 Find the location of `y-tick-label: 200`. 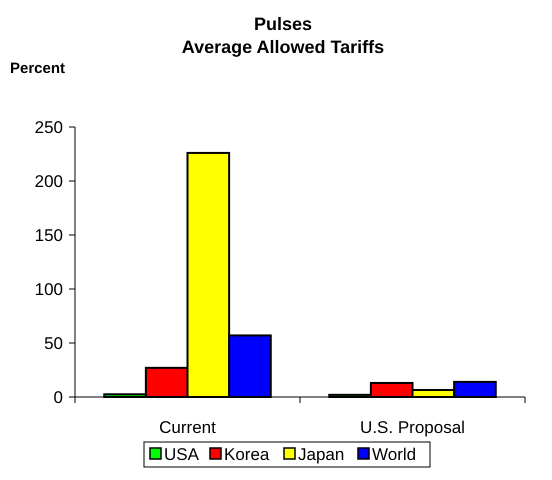

y-tick-label: 200 is located at coordinates (48, 181).